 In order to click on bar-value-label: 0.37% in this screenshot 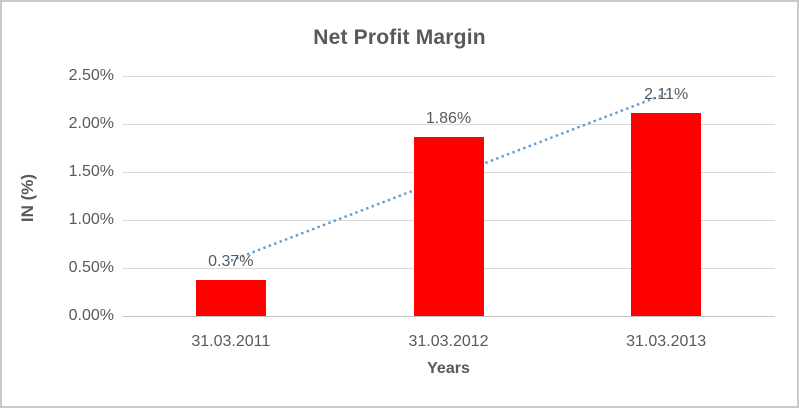, I will do `click(231, 262)`.